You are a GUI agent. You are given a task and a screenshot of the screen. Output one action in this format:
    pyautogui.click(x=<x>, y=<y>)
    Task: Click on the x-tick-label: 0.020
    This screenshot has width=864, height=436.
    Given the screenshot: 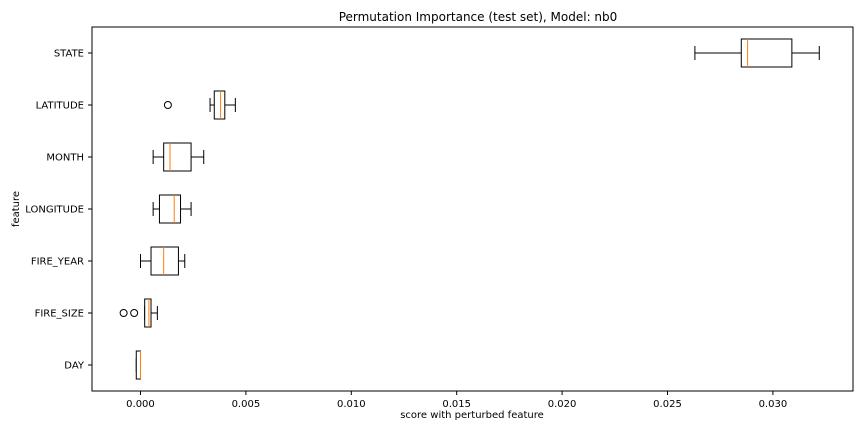 What is the action you would take?
    pyautogui.click(x=562, y=404)
    